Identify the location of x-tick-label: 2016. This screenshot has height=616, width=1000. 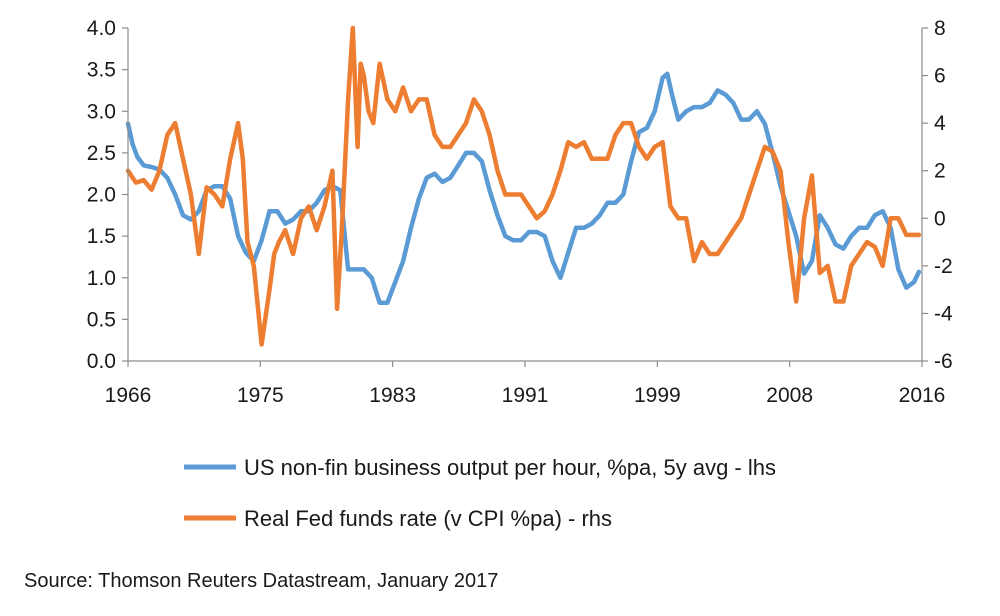
(922, 395).